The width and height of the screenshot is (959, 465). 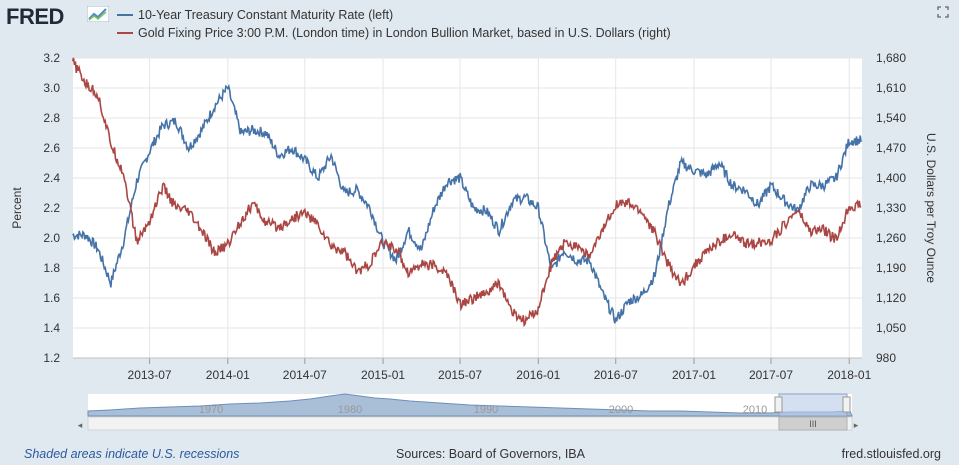 What do you see at coordinates (383, 375) in the screenshot?
I see `x-tick-label: 2015-01` at bounding box center [383, 375].